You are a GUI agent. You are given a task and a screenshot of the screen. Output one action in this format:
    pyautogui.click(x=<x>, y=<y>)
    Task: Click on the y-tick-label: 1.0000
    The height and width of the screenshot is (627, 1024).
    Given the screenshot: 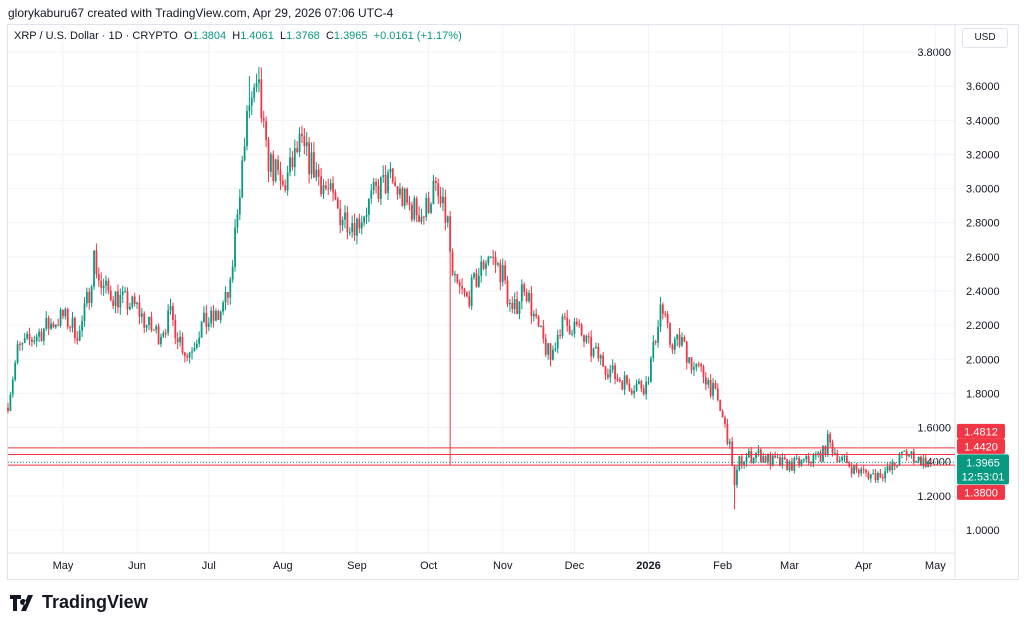 What is the action you would take?
    pyautogui.click(x=983, y=531)
    